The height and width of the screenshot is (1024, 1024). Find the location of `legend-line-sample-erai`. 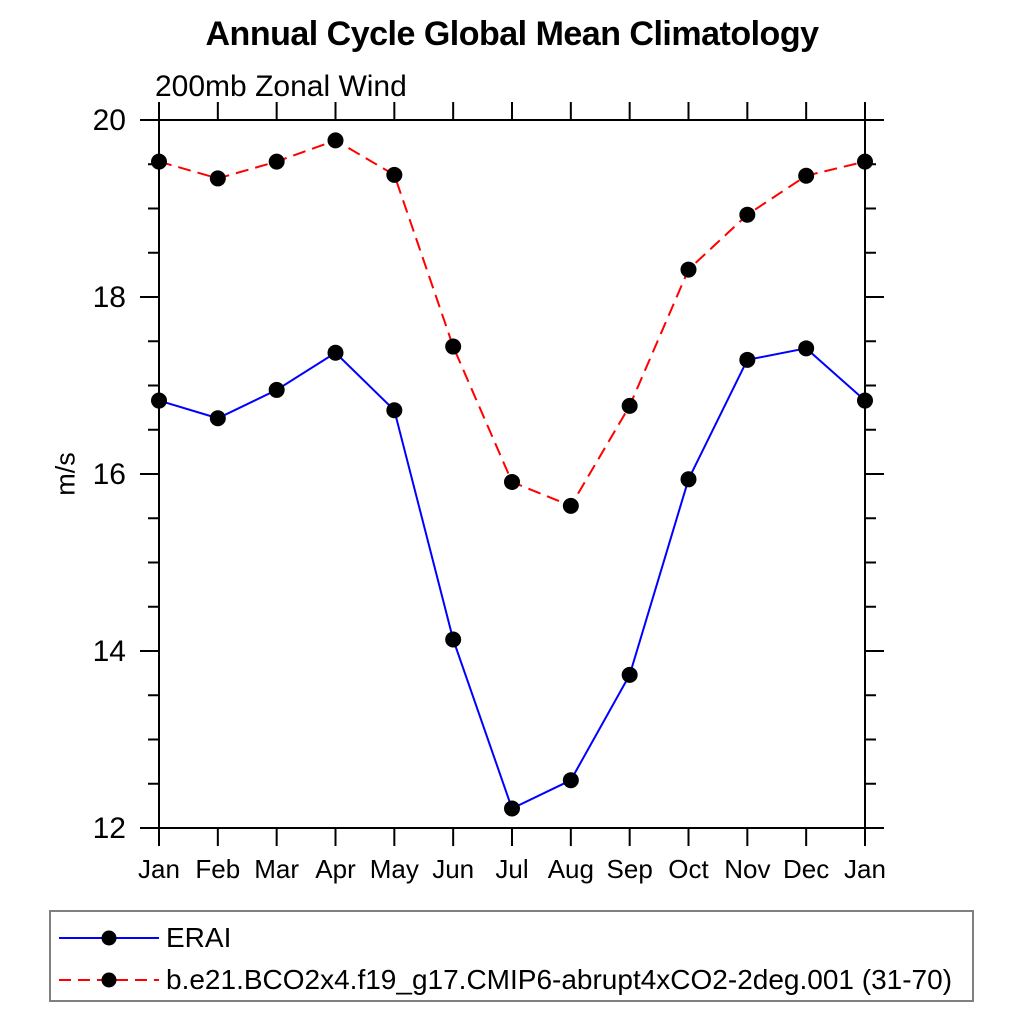

legend-line-sample-erai is located at coordinates (109, 938).